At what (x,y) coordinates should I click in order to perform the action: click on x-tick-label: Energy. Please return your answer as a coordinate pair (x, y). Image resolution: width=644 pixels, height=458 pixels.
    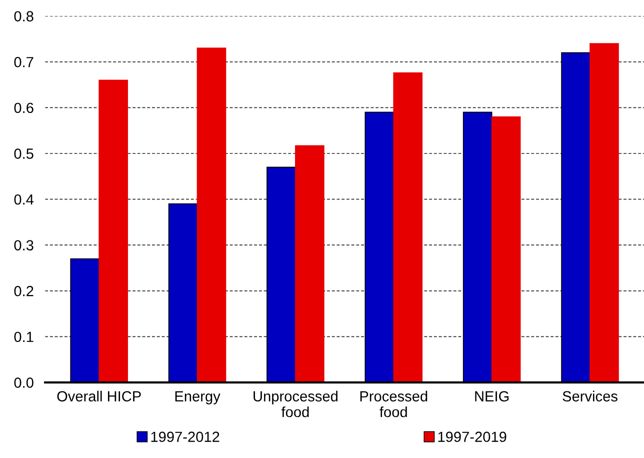
    Looking at the image, I should click on (197, 397).